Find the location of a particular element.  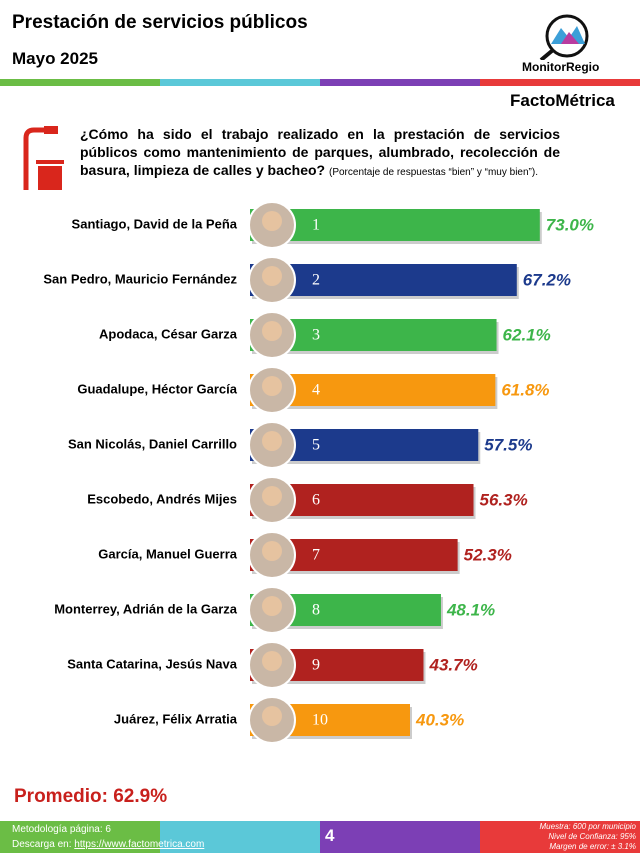

rank-label: 9 is located at coordinates (316, 665).